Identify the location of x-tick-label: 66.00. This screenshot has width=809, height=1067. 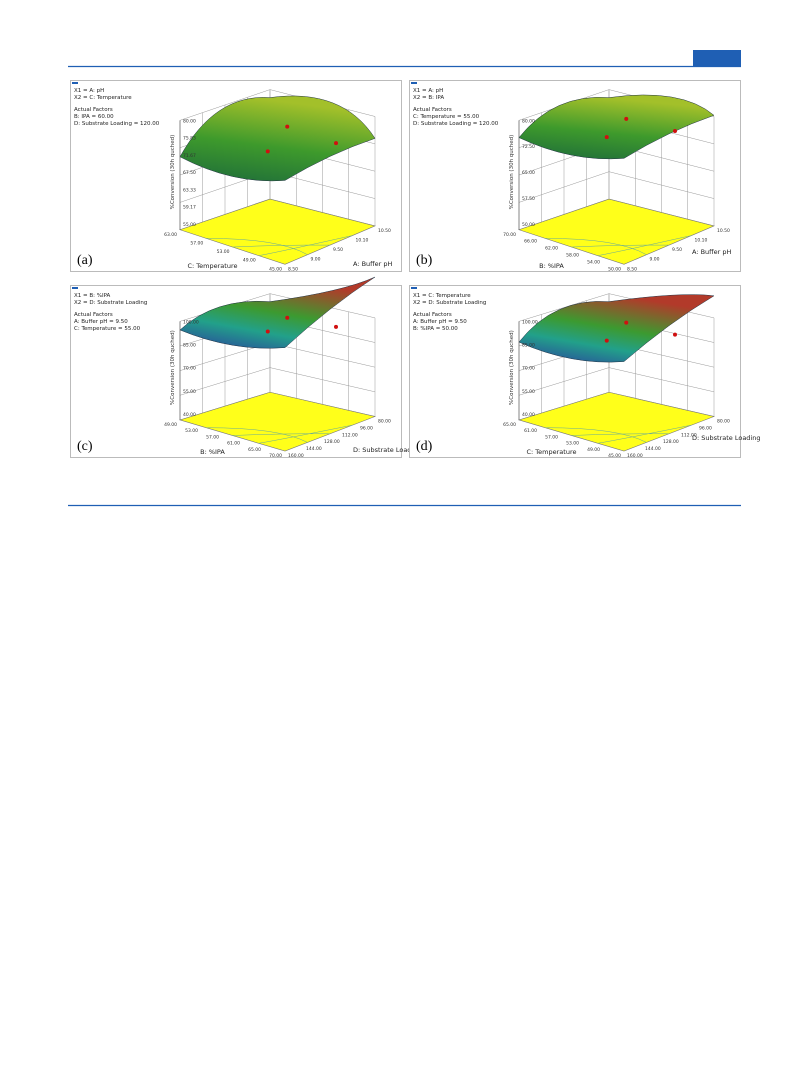
(530, 242).